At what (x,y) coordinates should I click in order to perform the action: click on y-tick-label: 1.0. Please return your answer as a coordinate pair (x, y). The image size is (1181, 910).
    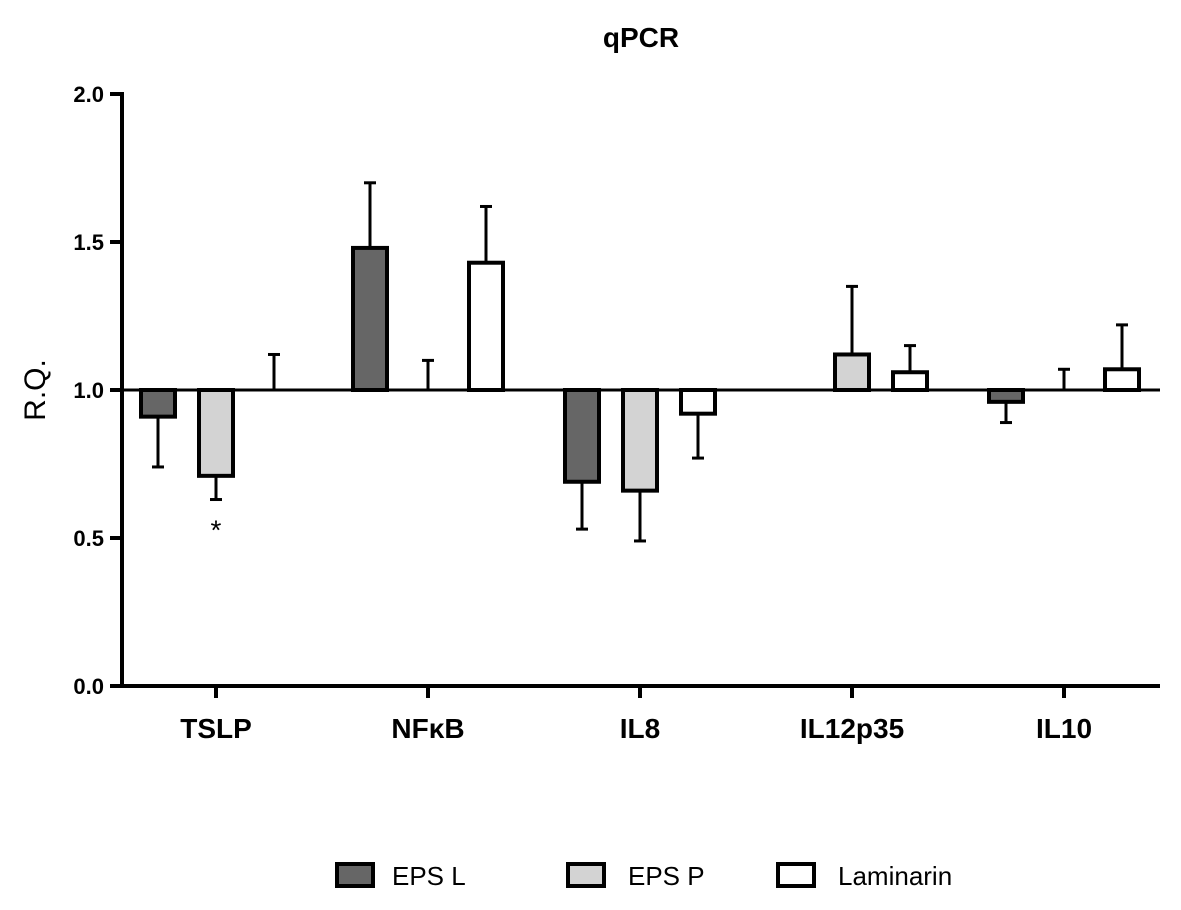
    Looking at the image, I should click on (88, 390).